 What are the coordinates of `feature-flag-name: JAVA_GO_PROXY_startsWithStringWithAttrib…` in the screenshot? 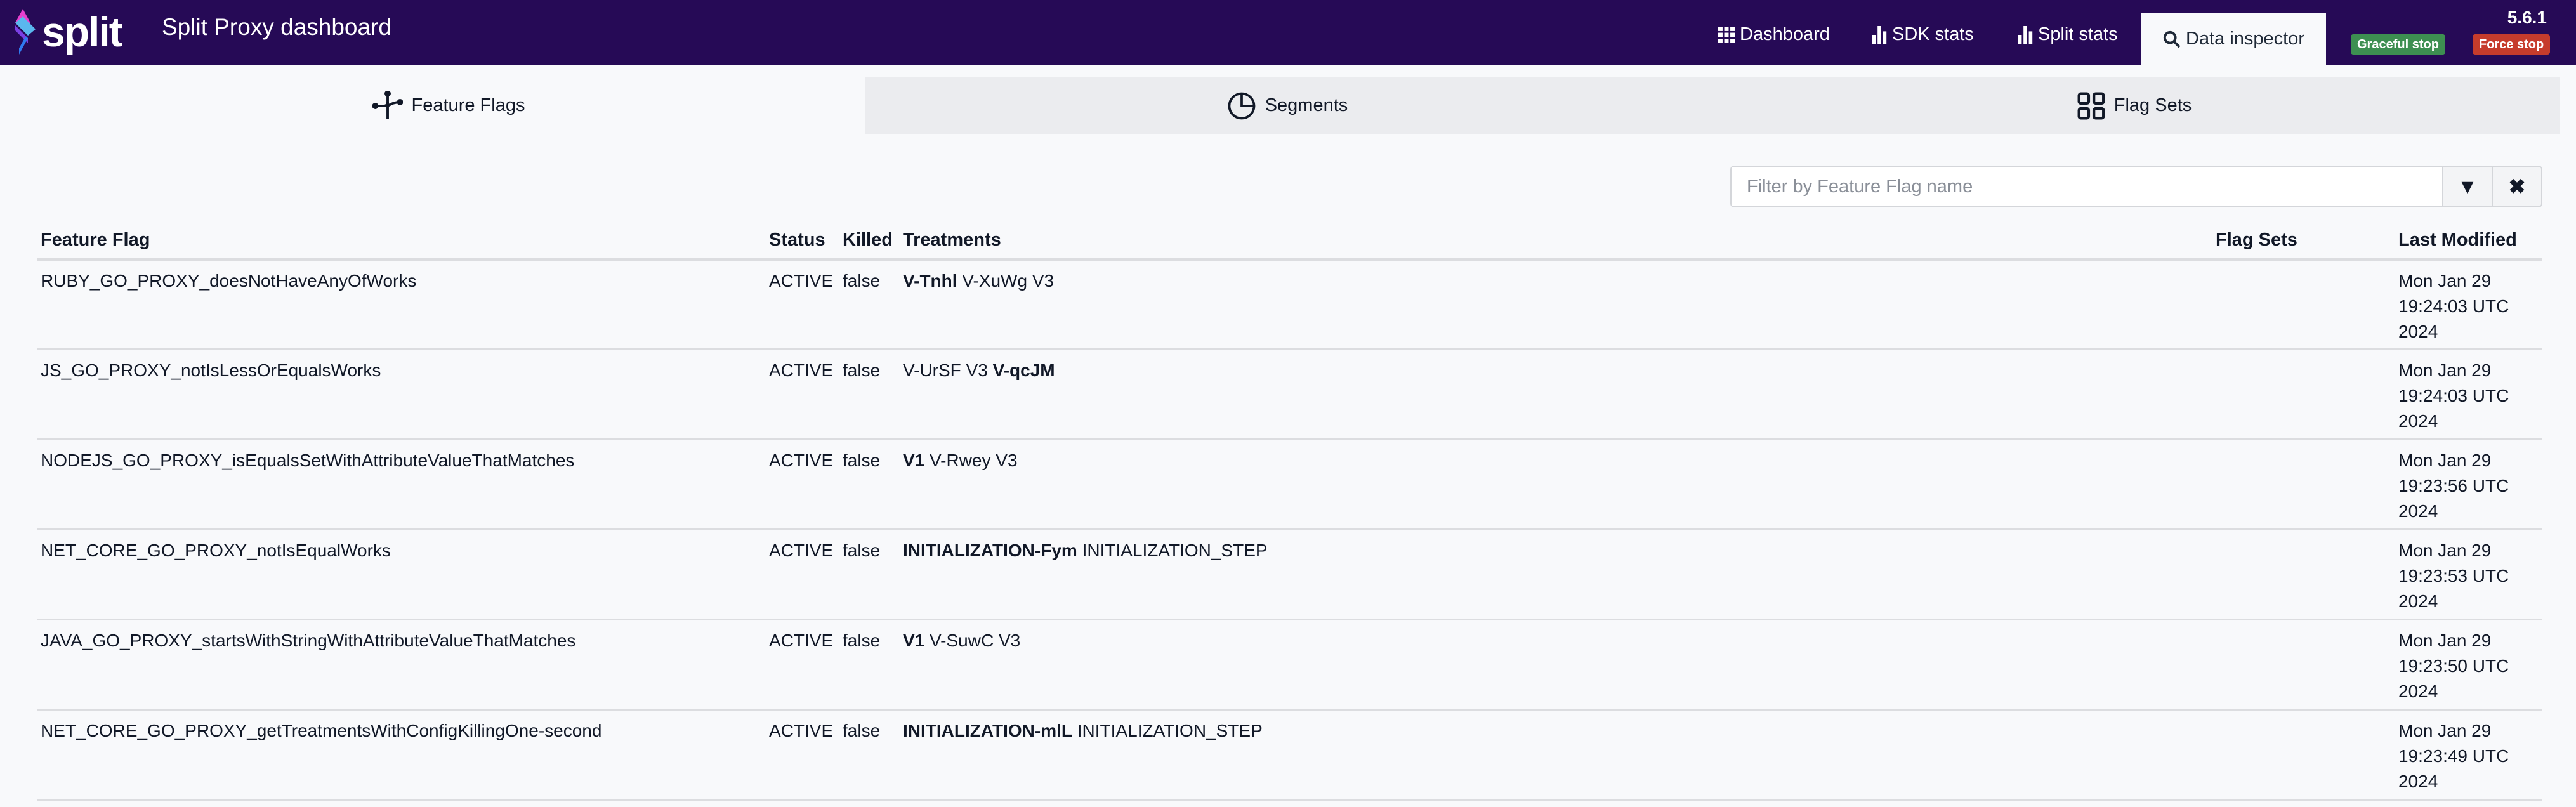 It's located at (401, 665).